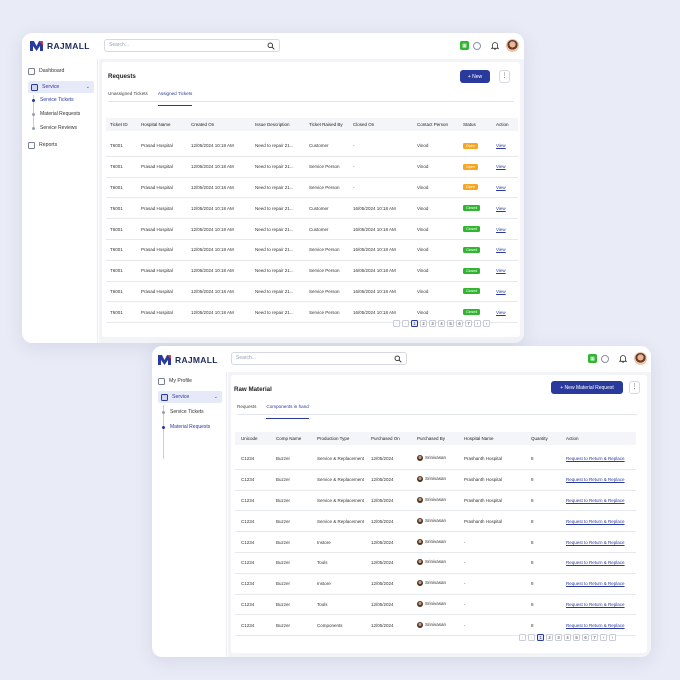  I want to click on table-cell: 12/05/2024, so click(382, 563).